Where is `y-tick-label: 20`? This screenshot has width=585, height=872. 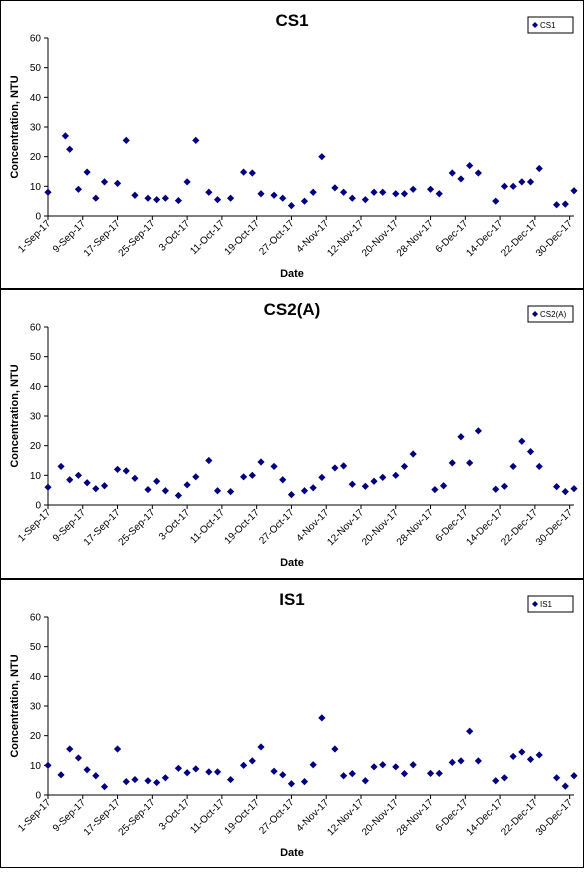
y-tick-label: 20 is located at coordinates (36, 446).